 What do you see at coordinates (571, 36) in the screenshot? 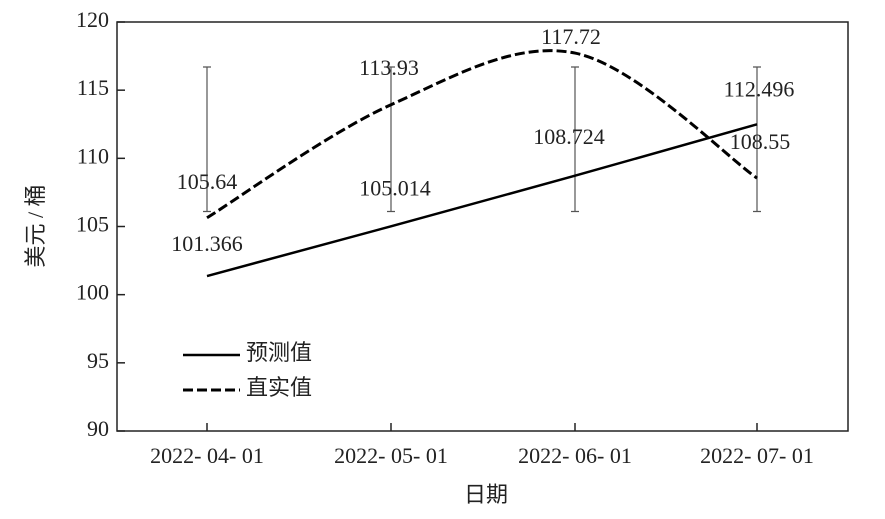
I see `data-label: 117.72` at bounding box center [571, 36].